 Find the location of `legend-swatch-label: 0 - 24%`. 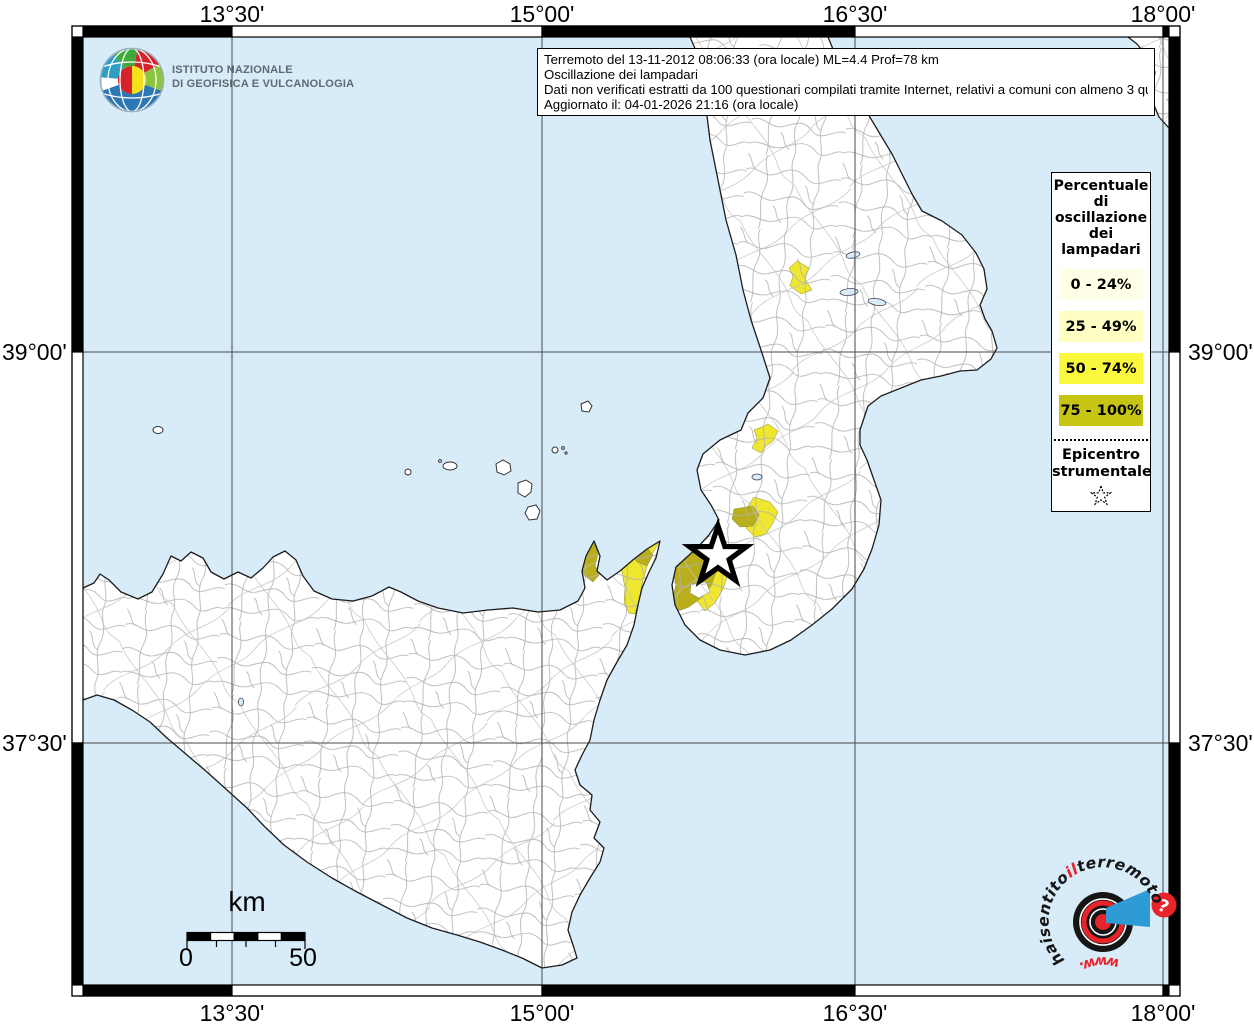

legend-swatch-label: 0 - 24% is located at coordinates (1101, 284).